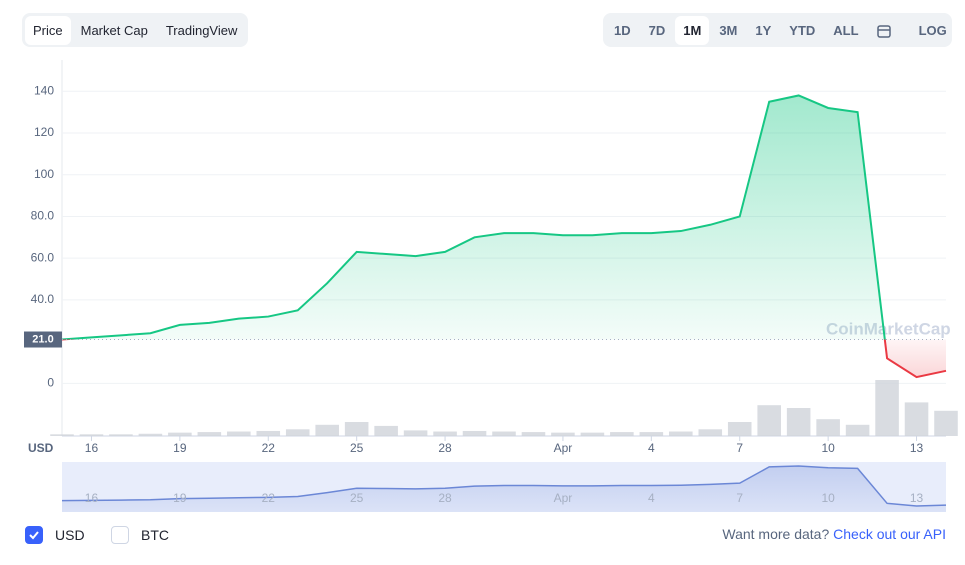  What do you see at coordinates (43, 299) in the screenshot?
I see `y-tick-label: 40.0` at bounding box center [43, 299].